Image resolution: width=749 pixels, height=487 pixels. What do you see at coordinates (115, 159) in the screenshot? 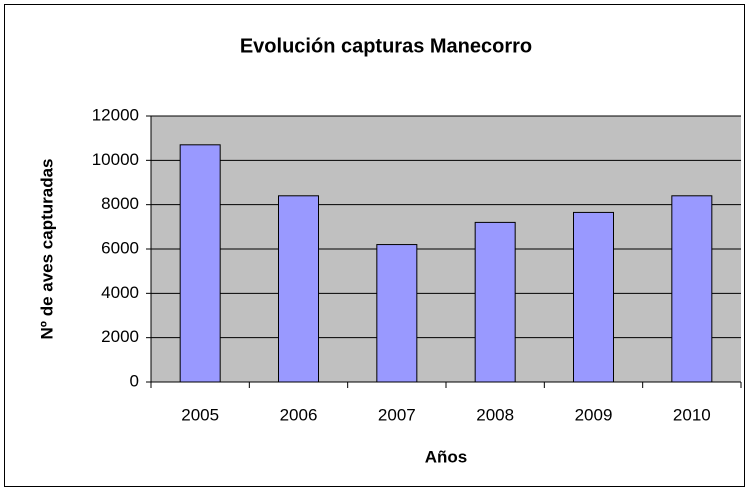
I see `y-tick-label: 10000` at bounding box center [115, 159].